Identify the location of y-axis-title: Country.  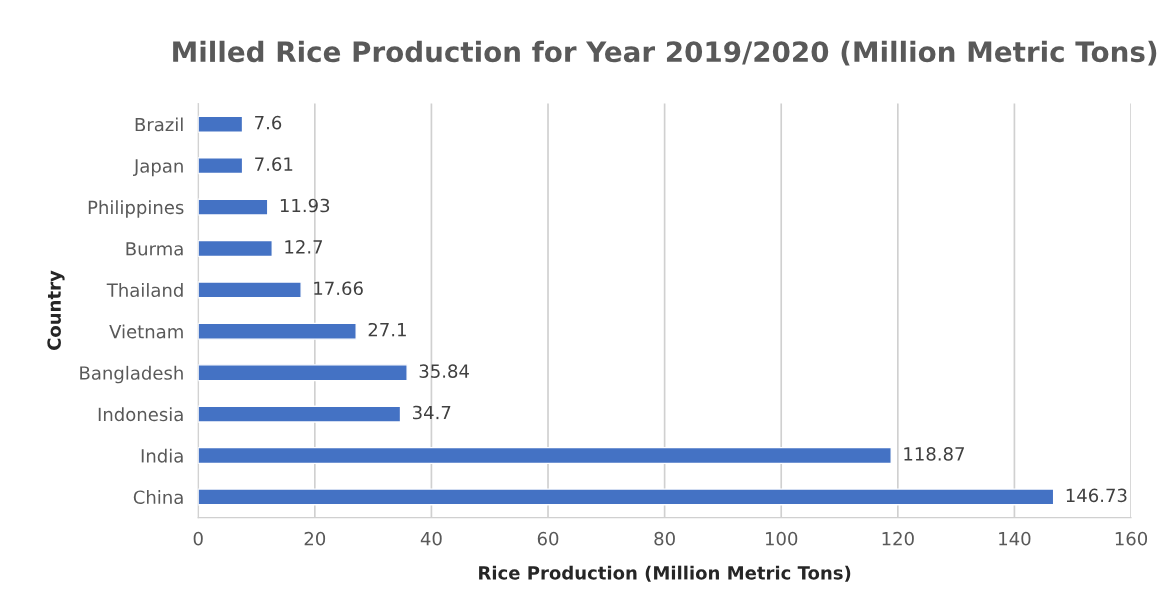
(56, 310).